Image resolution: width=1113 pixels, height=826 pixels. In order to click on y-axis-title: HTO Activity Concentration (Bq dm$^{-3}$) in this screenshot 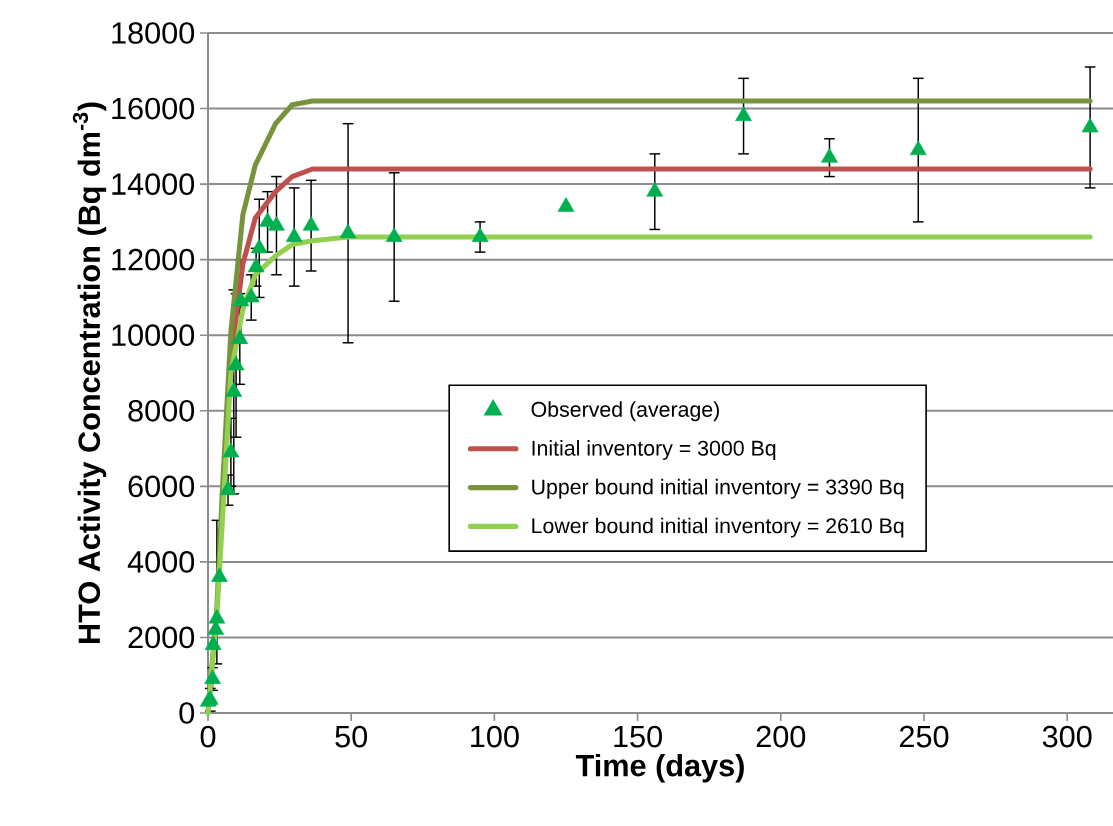, I will do `click(89, 372)`.